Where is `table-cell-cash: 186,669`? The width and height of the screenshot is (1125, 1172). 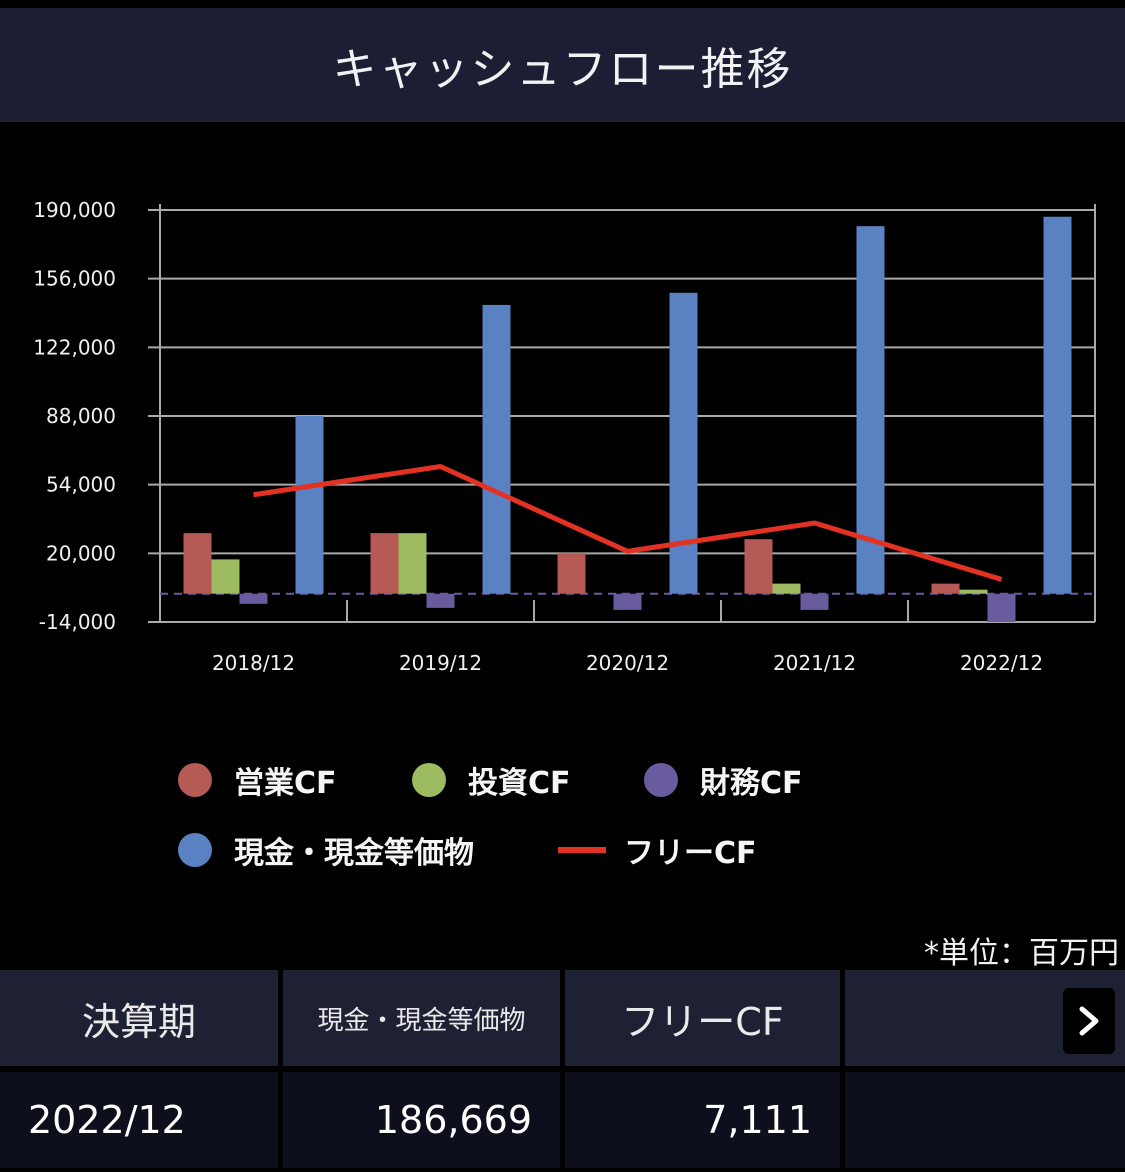 table-cell-cash: 186,669 is located at coordinates (421, 1120).